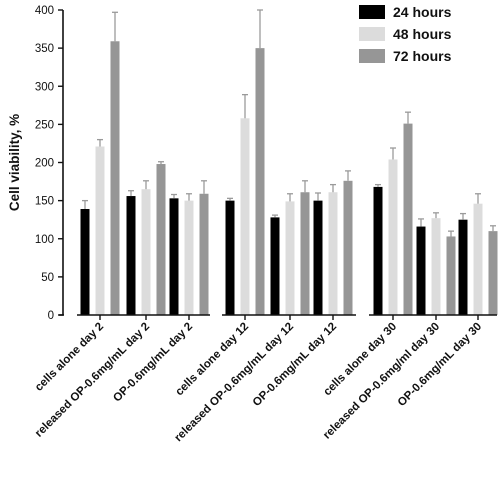  I want to click on y-tick-label: 50, so click(47, 278).